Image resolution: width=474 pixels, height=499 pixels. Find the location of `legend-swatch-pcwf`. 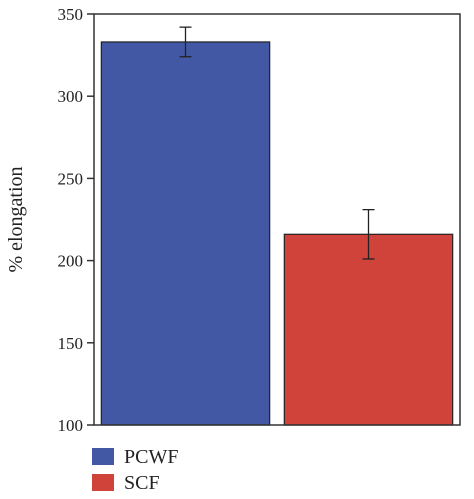

legend-swatch-pcwf is located at coordinates (103, 456).